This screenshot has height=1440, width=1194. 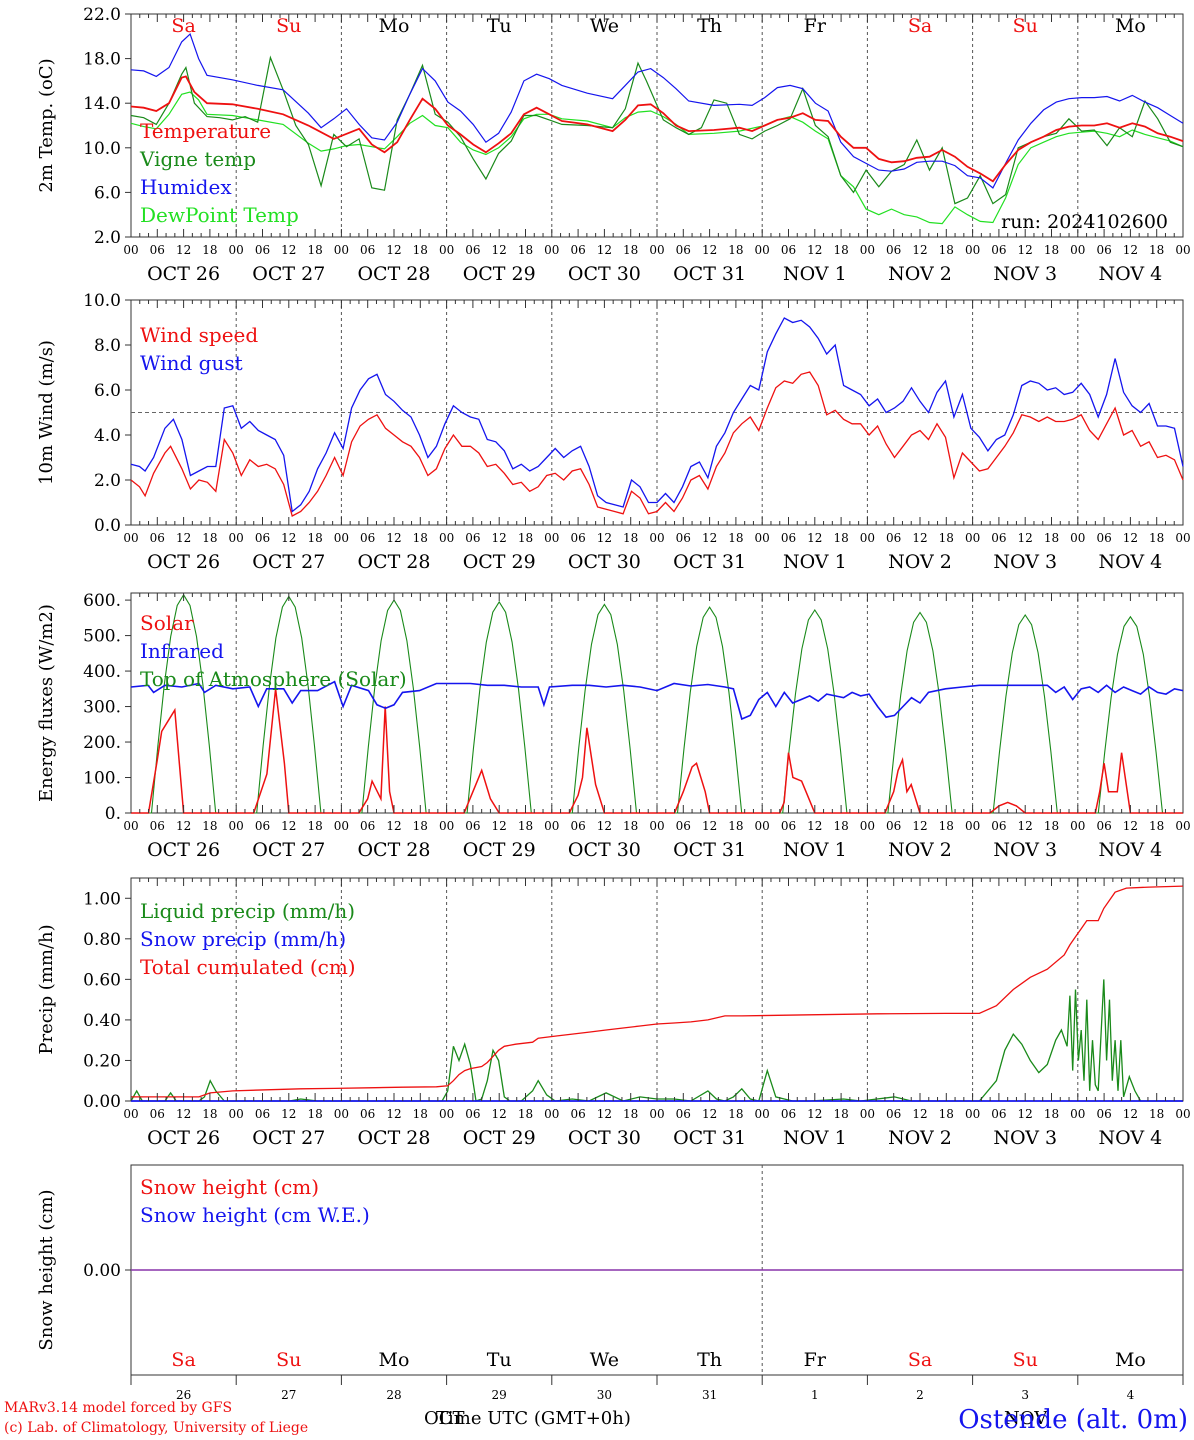 What do you see at coordinates (102, 1061) in the screenshot?
I see `y-tick-label: 0.20` at bounding box center [102, 1061].